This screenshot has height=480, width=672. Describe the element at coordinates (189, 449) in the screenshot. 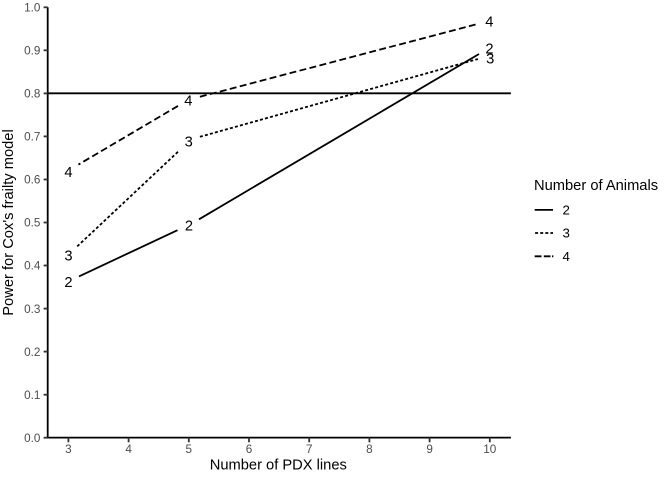

I see `svg-text: 5` at that location.